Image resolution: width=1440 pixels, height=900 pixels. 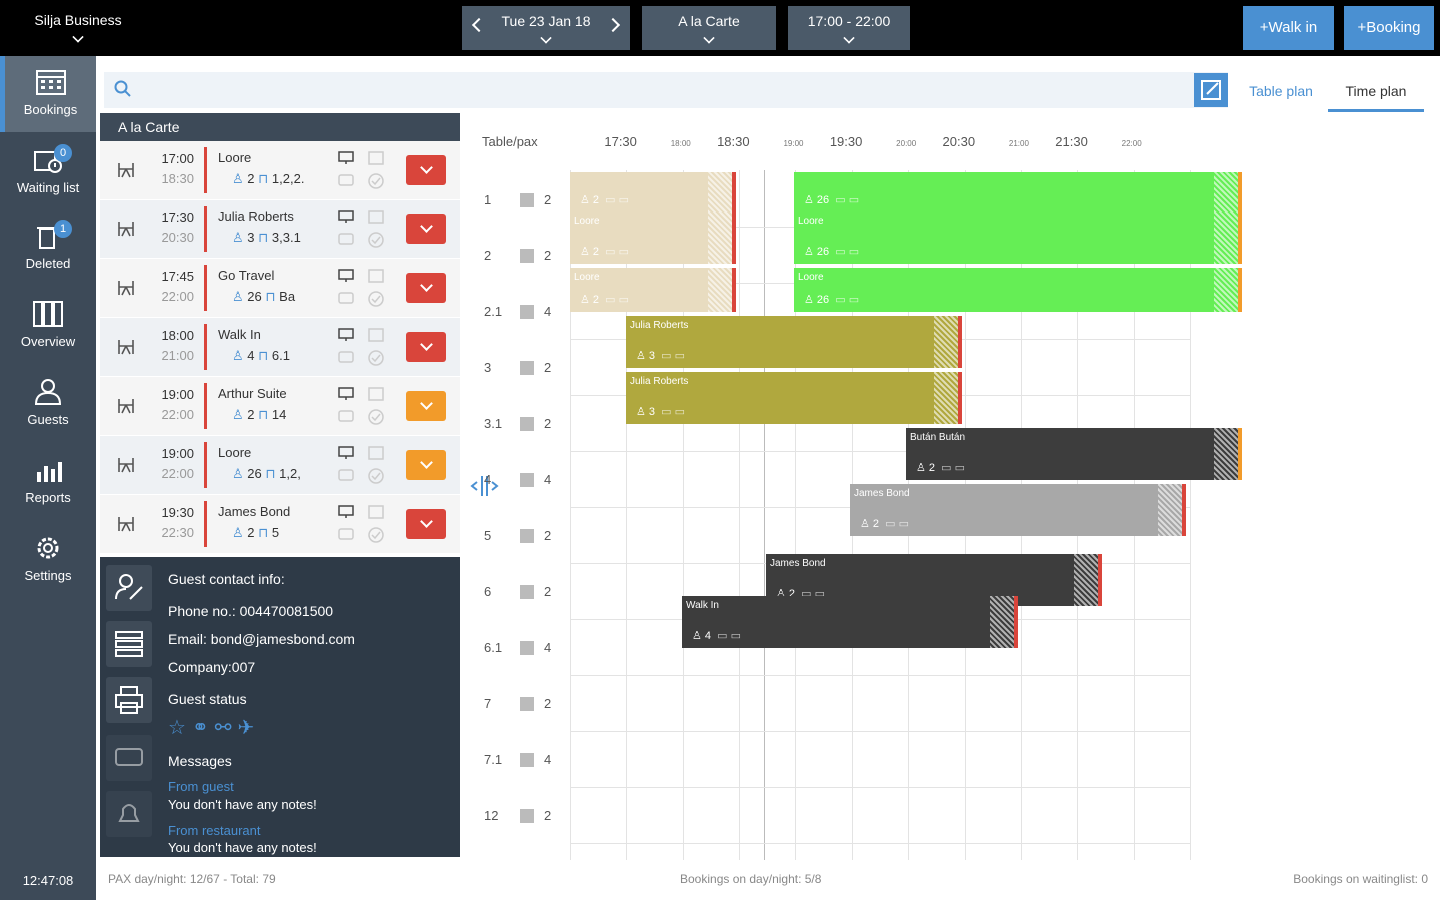 What do you see at coordinates (177, 394) in the screenshot?
I see `booking-start: 19:00` at bounding box center [177, 394].